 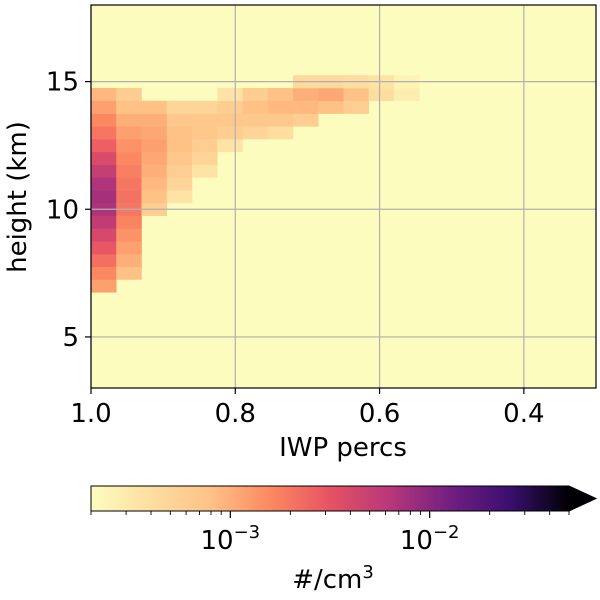 What do you see at coordinates (523, 414) in the screenshot?
I see `x-tick-label: 0.4` at bounding box center [523, 414].